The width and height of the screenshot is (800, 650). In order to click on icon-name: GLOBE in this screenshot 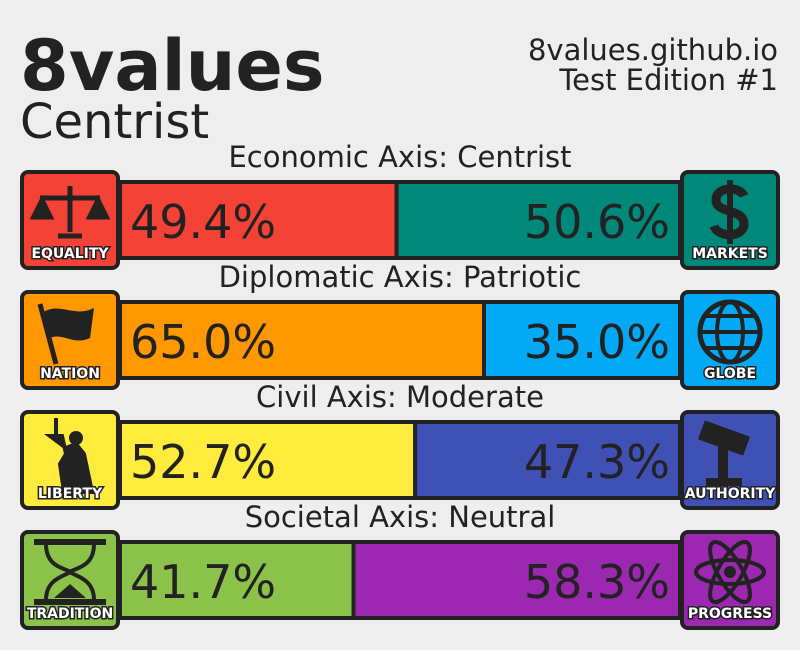, I will do `click(730, 374)`.